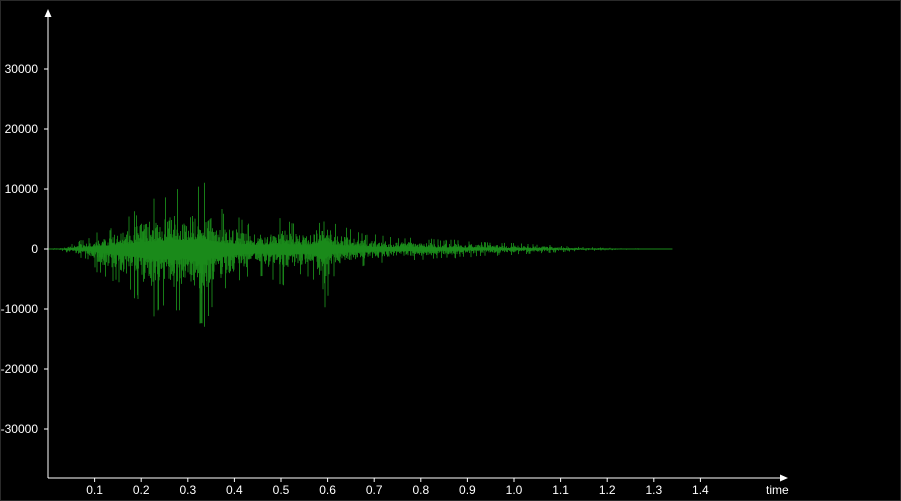 Image resolution: width=901 pixels, height=501 pixels. Describe the element at coordinates (20, 429) in the screenshot. I see `y-tick-label: -30000` at that location.